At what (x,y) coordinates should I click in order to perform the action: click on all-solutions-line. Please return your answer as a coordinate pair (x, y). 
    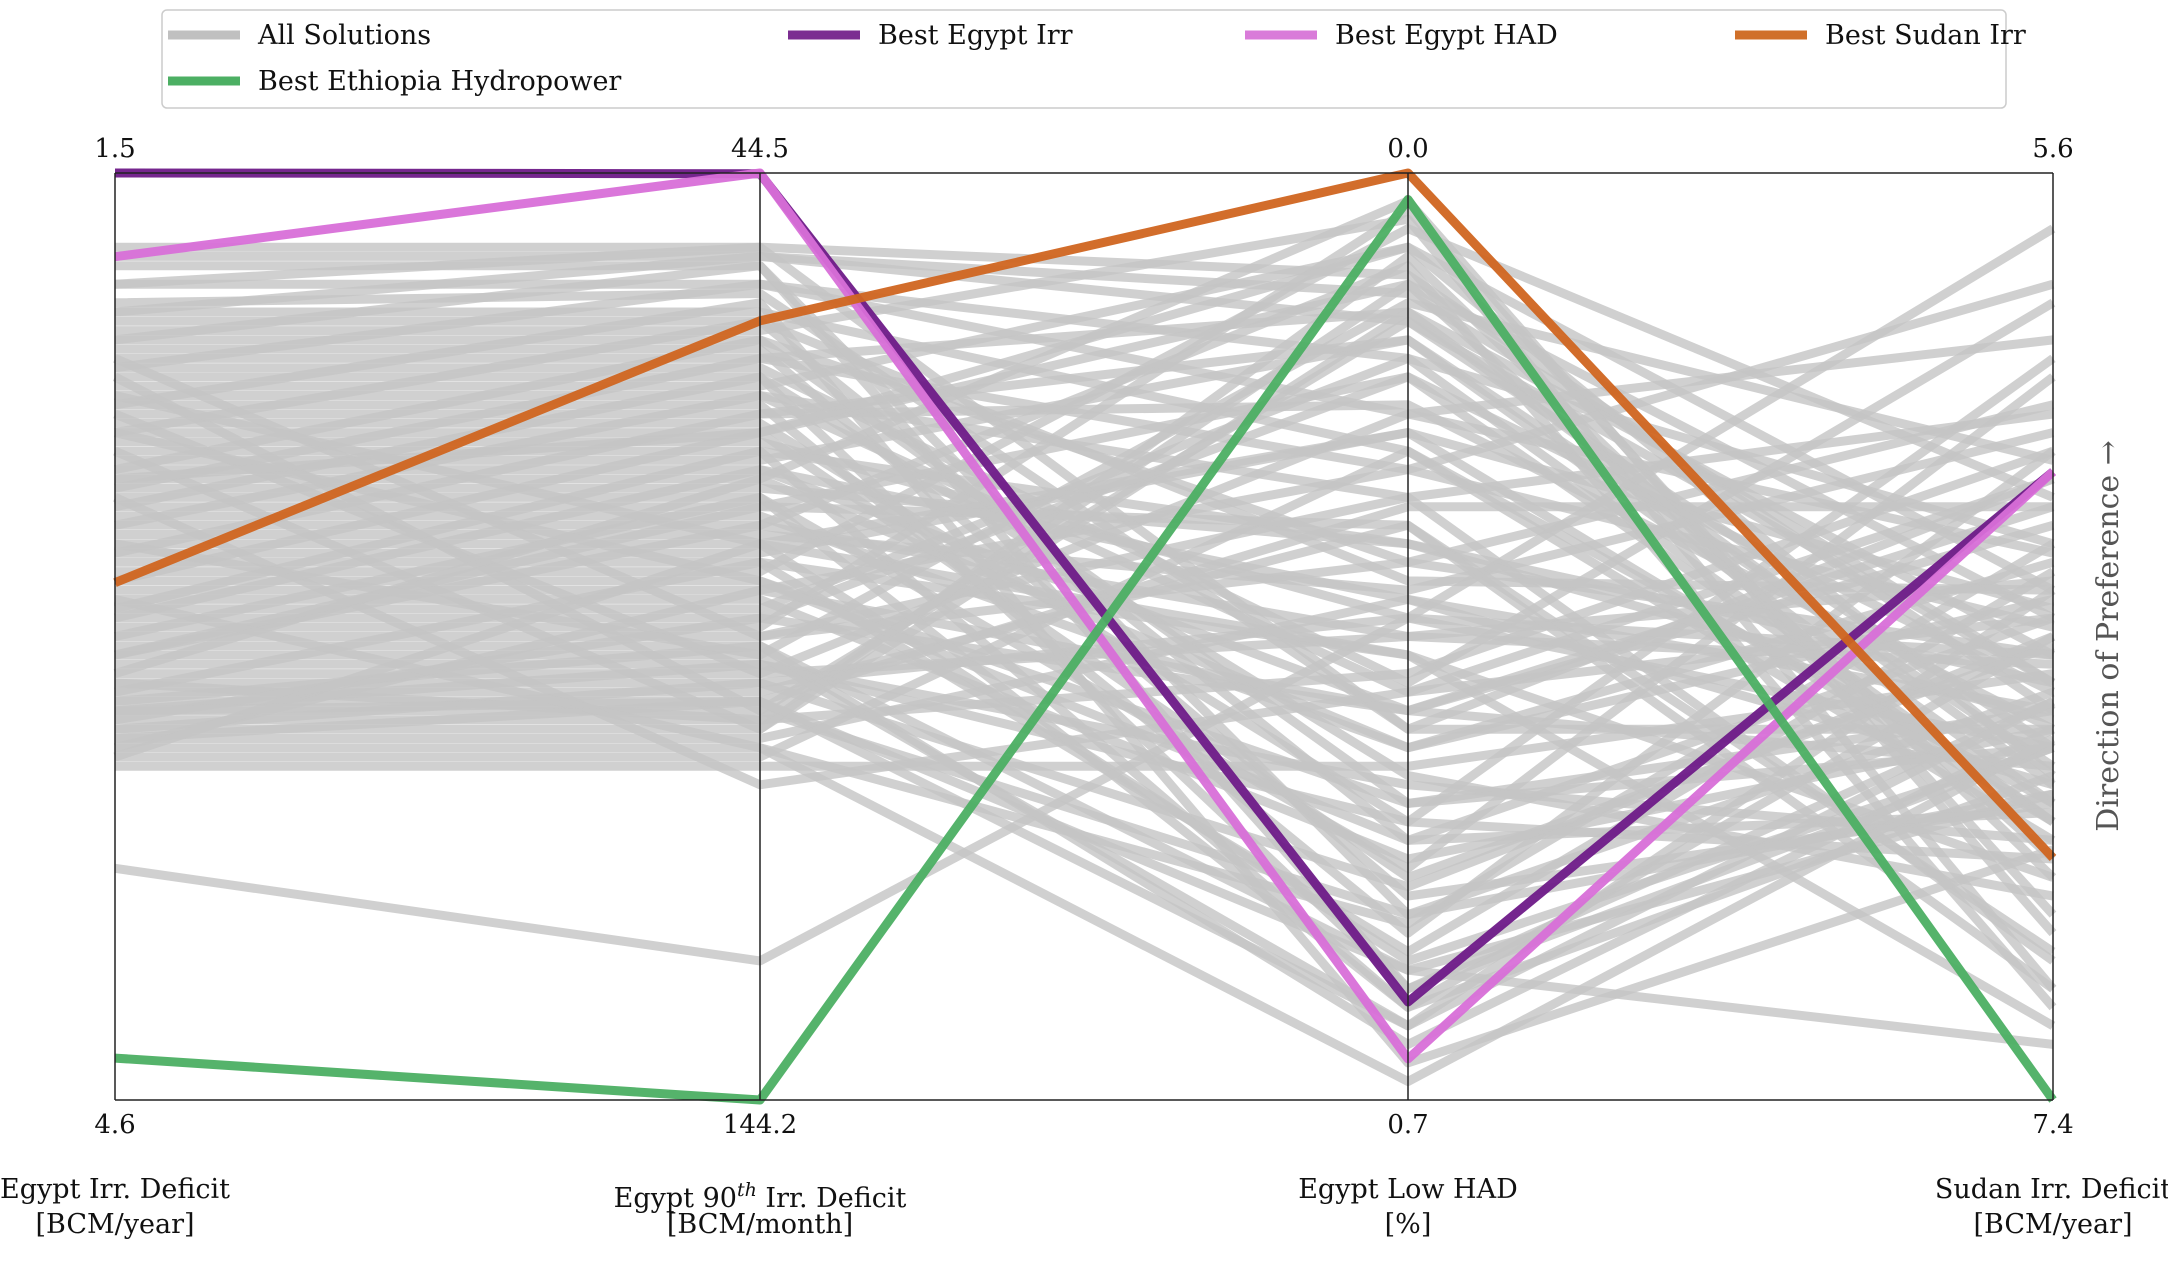
    Looking at the image, I should click on (1084, 720).